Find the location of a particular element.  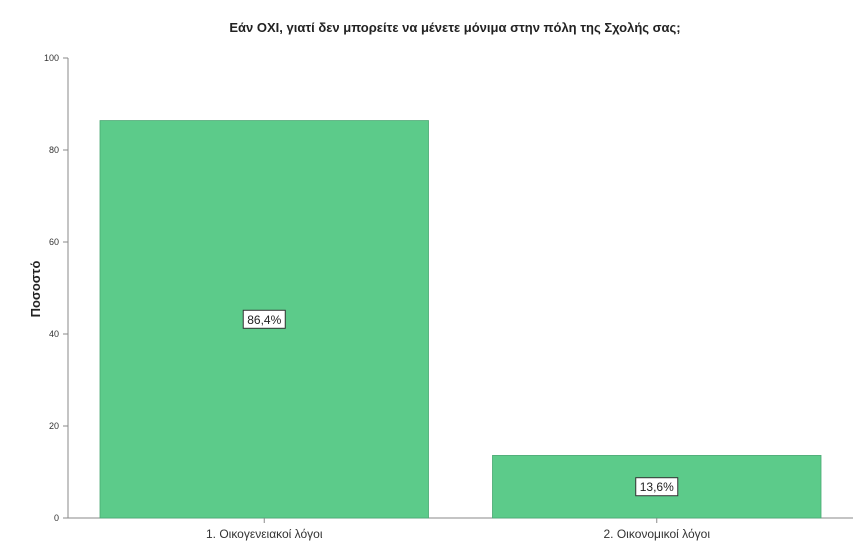

x-tick-label: 2. Οικονομικοί λόγοι is located at coordinates (657, 534).